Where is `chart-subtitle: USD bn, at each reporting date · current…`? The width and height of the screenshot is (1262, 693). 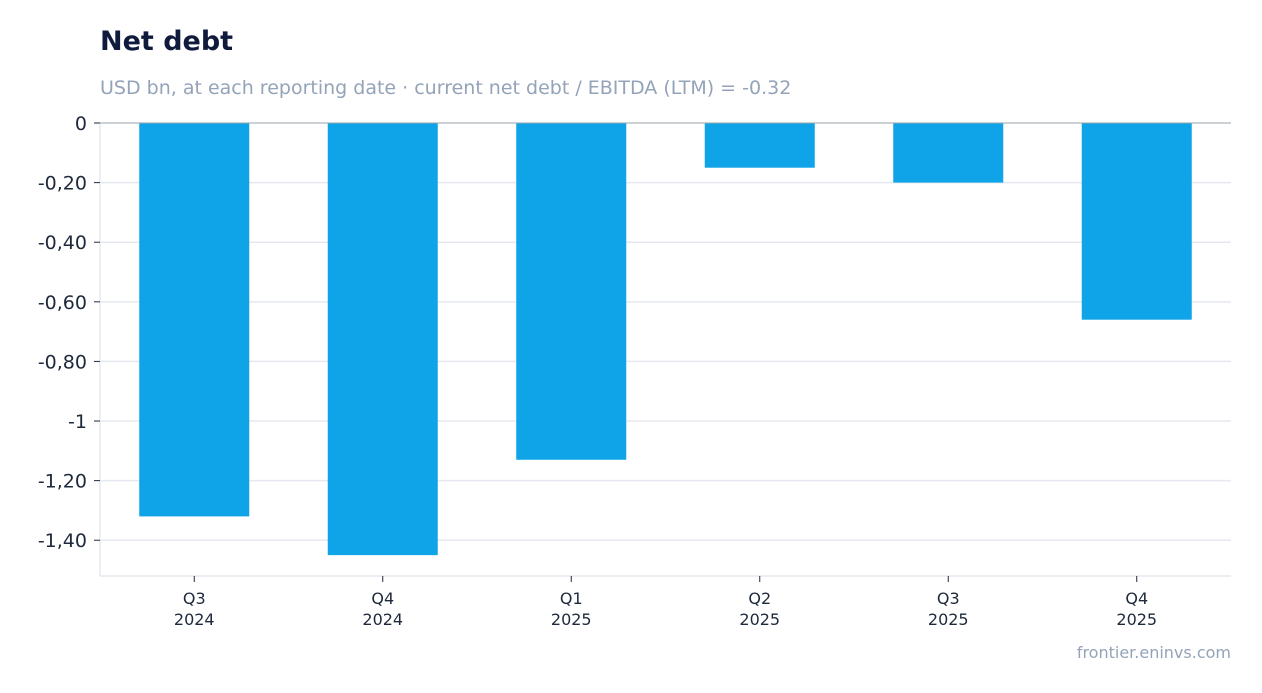
chart-subtitle: USD bn, at each reporting date · current… is located at coordinates (446, 88).